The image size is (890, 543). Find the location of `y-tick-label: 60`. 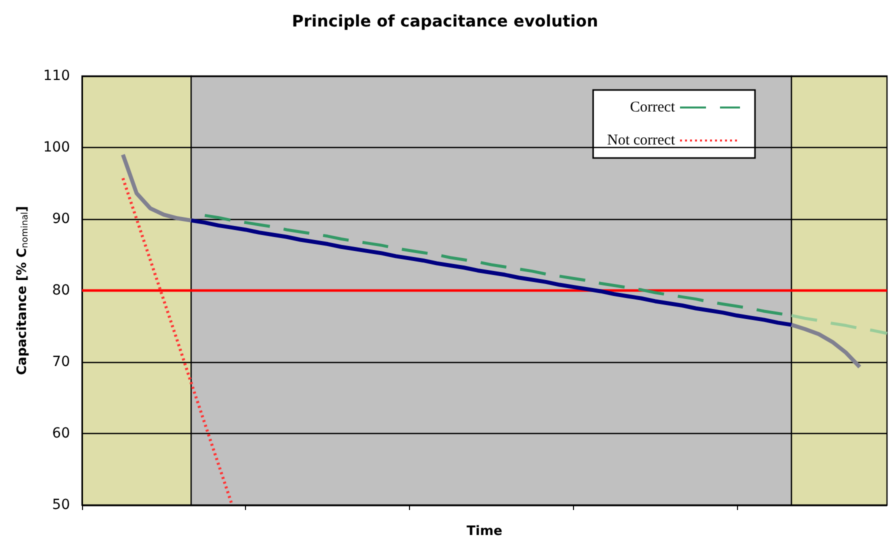

y-tick-label: 60 is located at coordinates (61, 434).